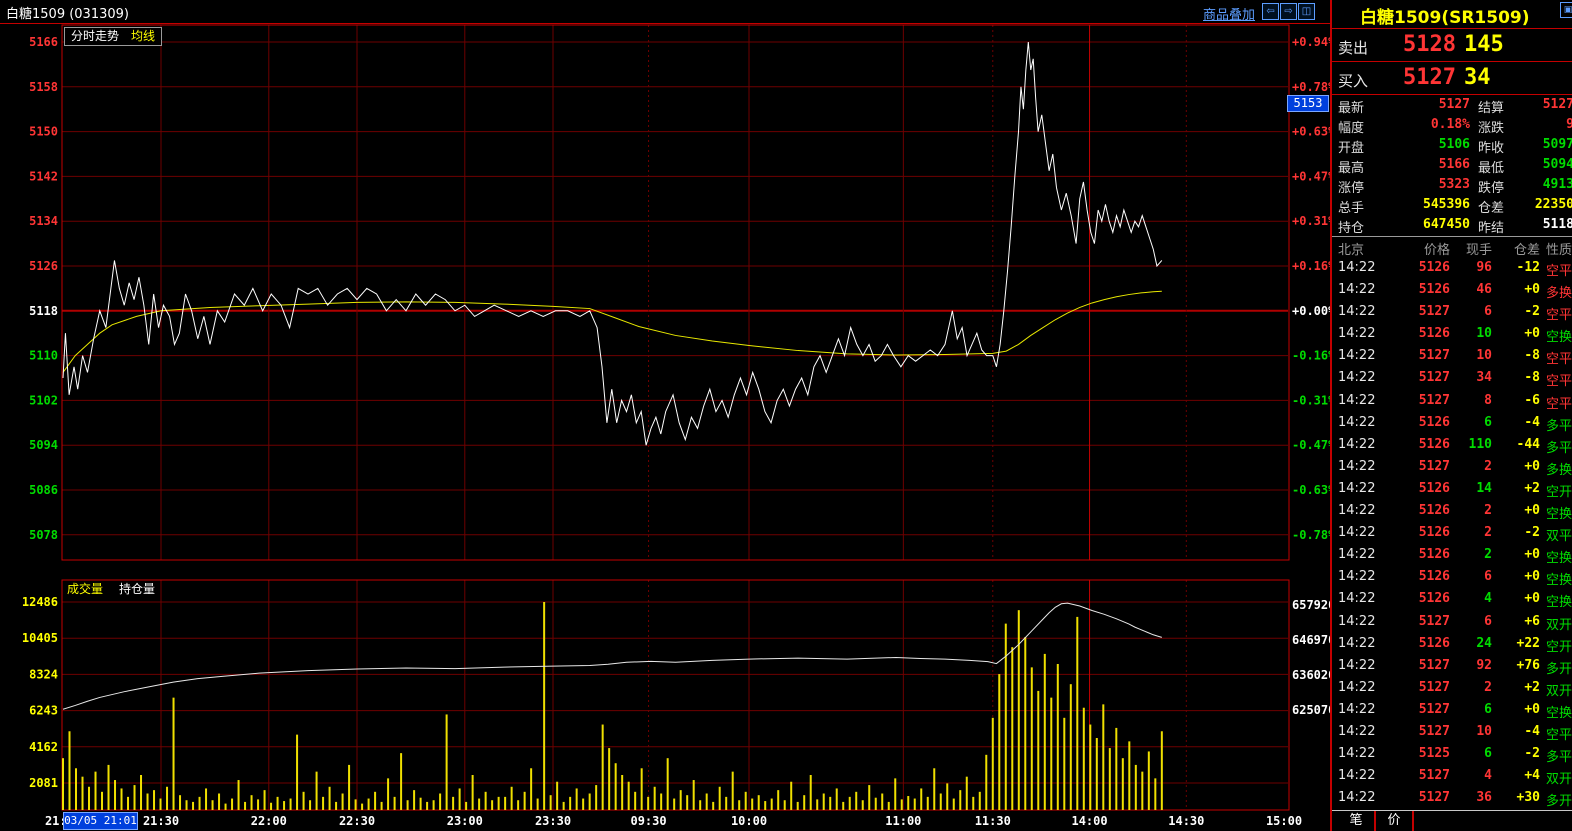  Describe the element at coordinates (1452, 78) in the screenshot. I see `bid-row: 买入 5127 34` at that location.